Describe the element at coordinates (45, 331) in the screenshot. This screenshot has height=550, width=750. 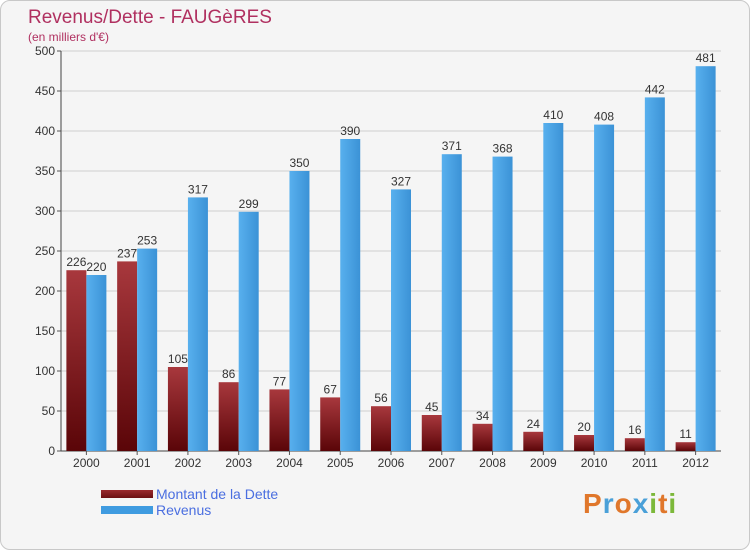
I see `y-tick-label: 150` at that location.